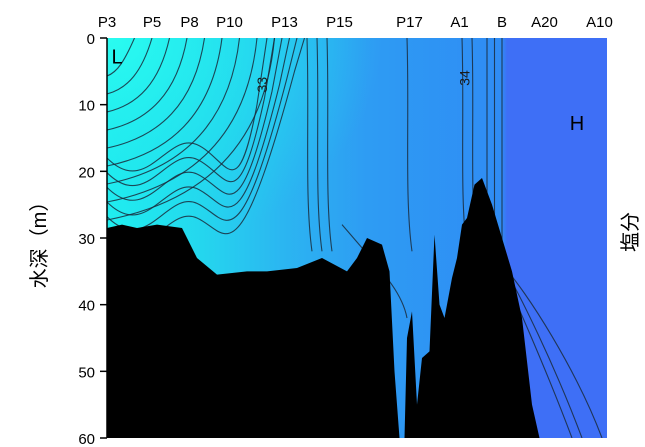 The width and height of the screenshot is (645, 447). Describe the element at coordinates (86, 172) in the screenshot. I see `y-tick-label: 20` at that location.